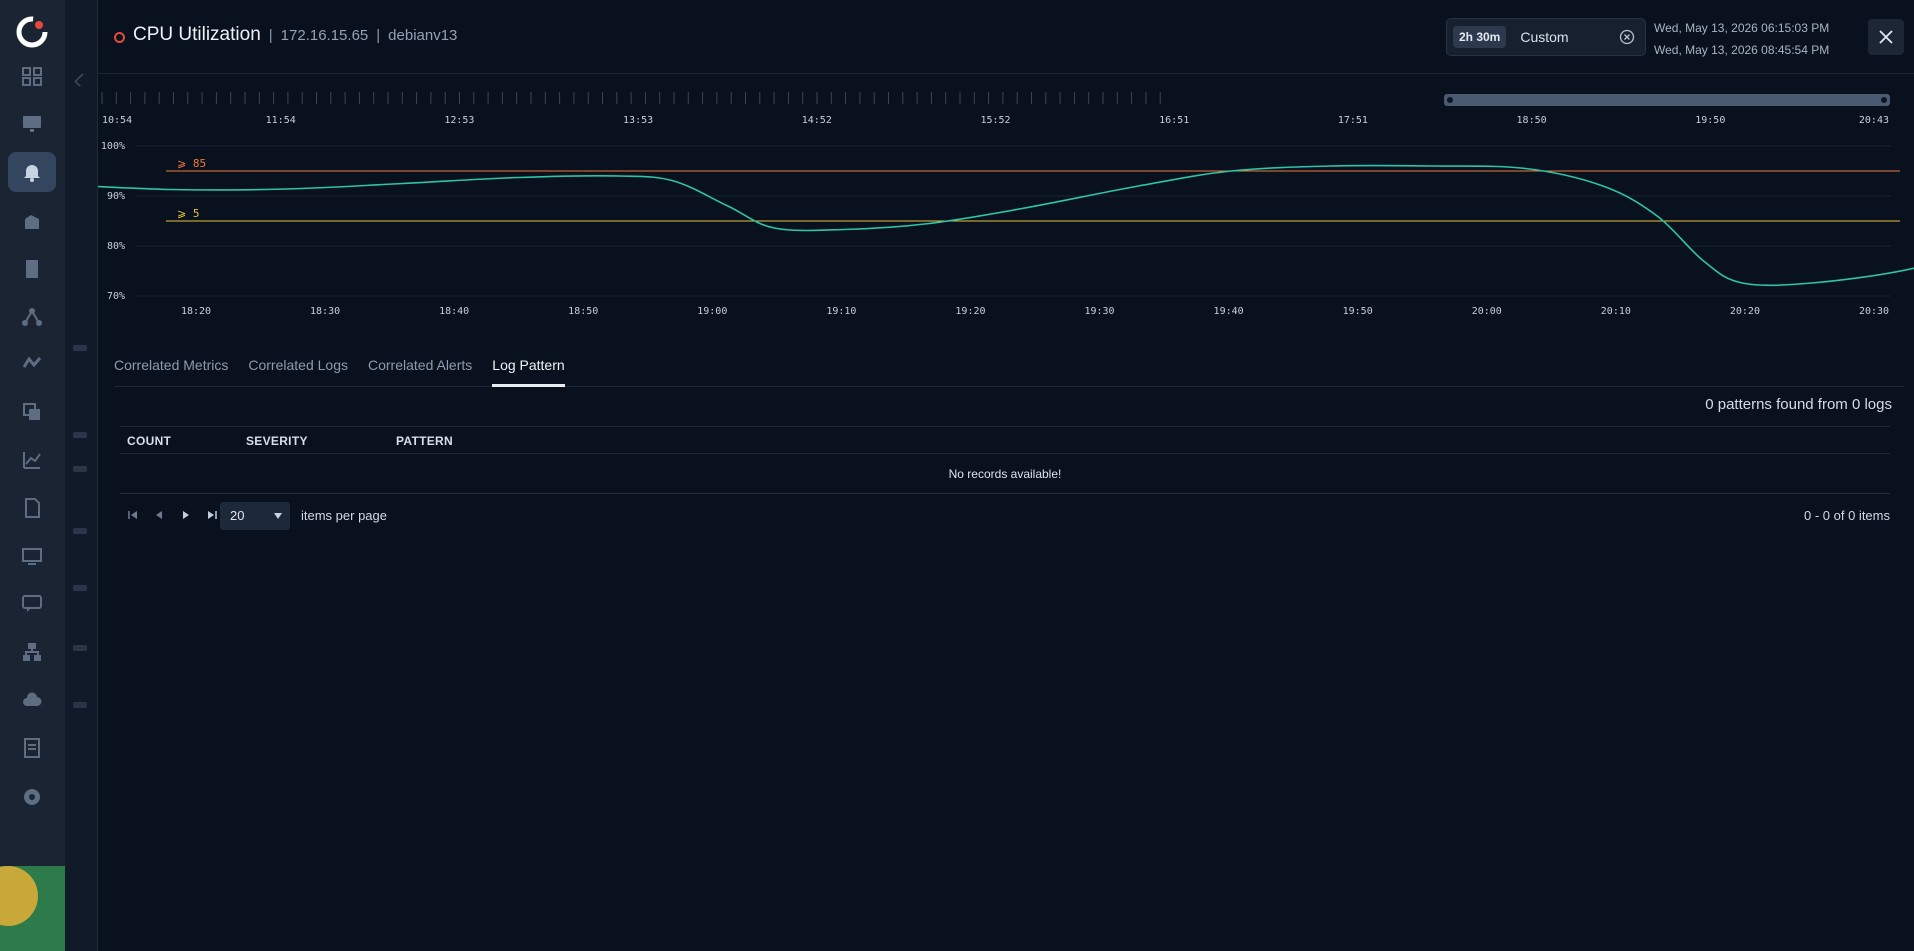 The height and width of the screenshot is (951, 1914). Describe the element at coordinates (583, 311) in the screenshot. I see `x-tick-label: 18:50` at that location.